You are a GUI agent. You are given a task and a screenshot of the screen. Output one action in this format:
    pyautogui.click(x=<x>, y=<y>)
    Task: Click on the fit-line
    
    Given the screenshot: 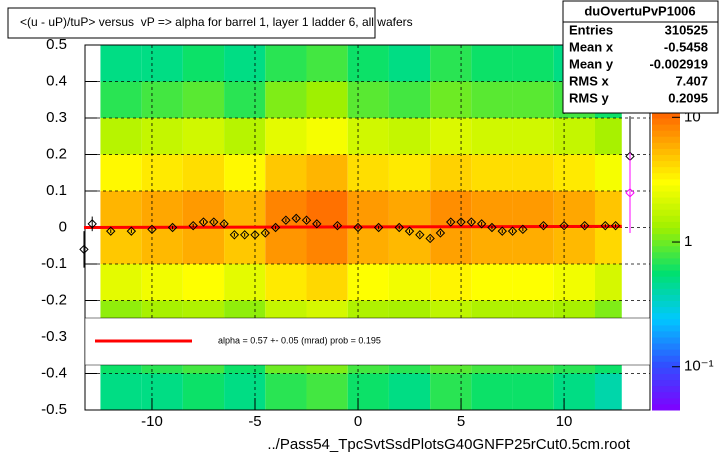 What is the action you would take?
    pyautogui.click(x=352, y=226)
    